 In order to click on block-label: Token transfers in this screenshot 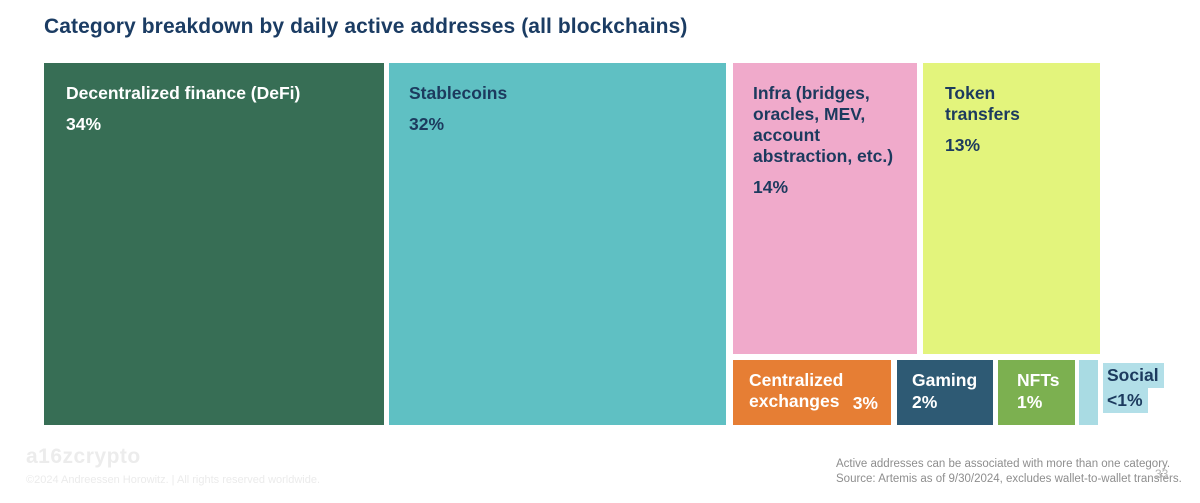, I will do `click(982, 103)`.